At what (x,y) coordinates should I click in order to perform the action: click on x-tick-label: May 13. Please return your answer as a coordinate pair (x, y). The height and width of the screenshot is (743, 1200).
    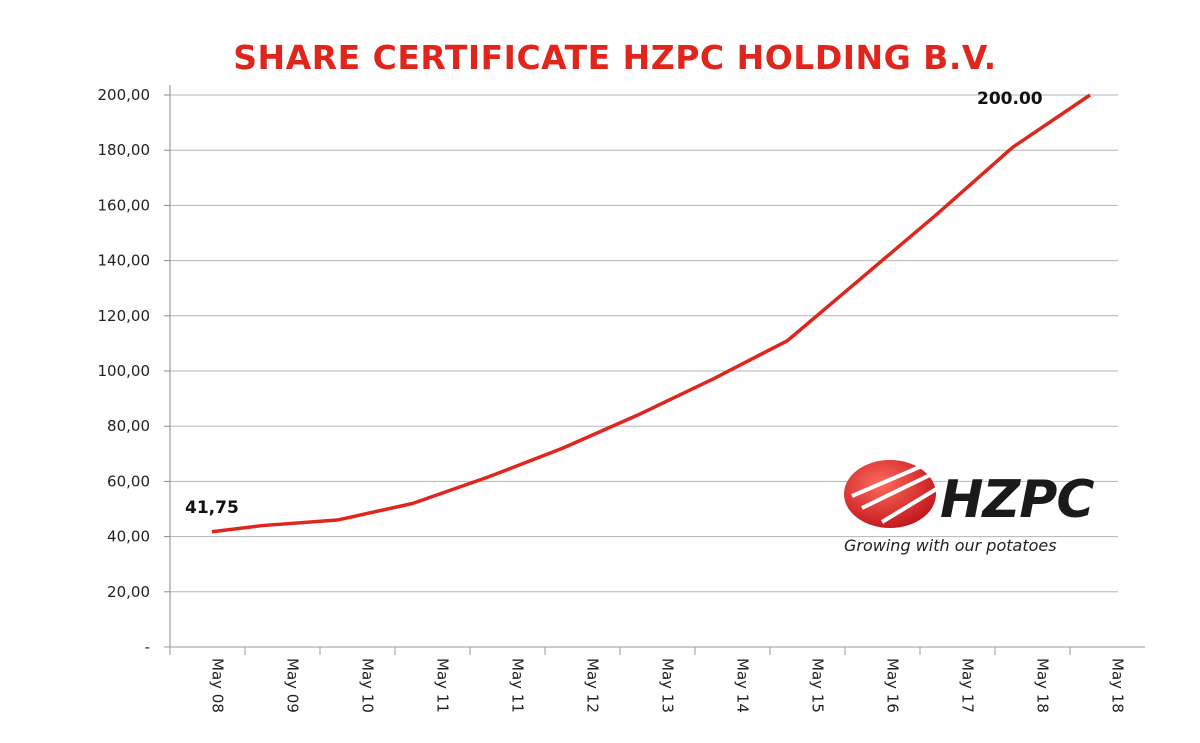
    Looking at the image, I should click on (668, 685).